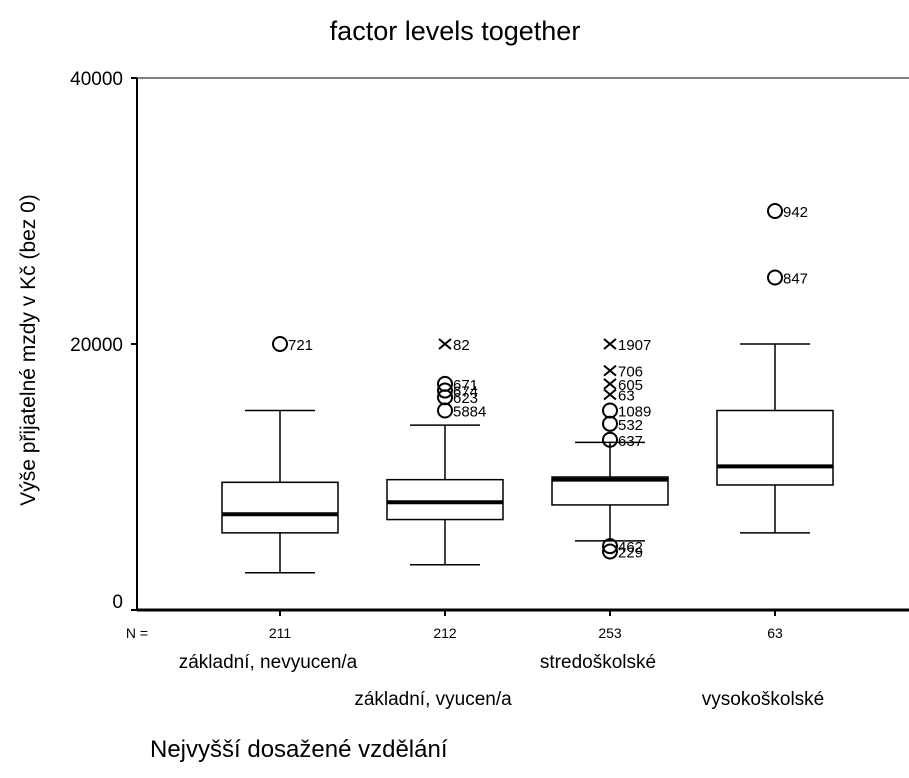  Describe the element at coordinates (598, 662) in the screenshot. I see `category-label: stredoškolské` at that location.